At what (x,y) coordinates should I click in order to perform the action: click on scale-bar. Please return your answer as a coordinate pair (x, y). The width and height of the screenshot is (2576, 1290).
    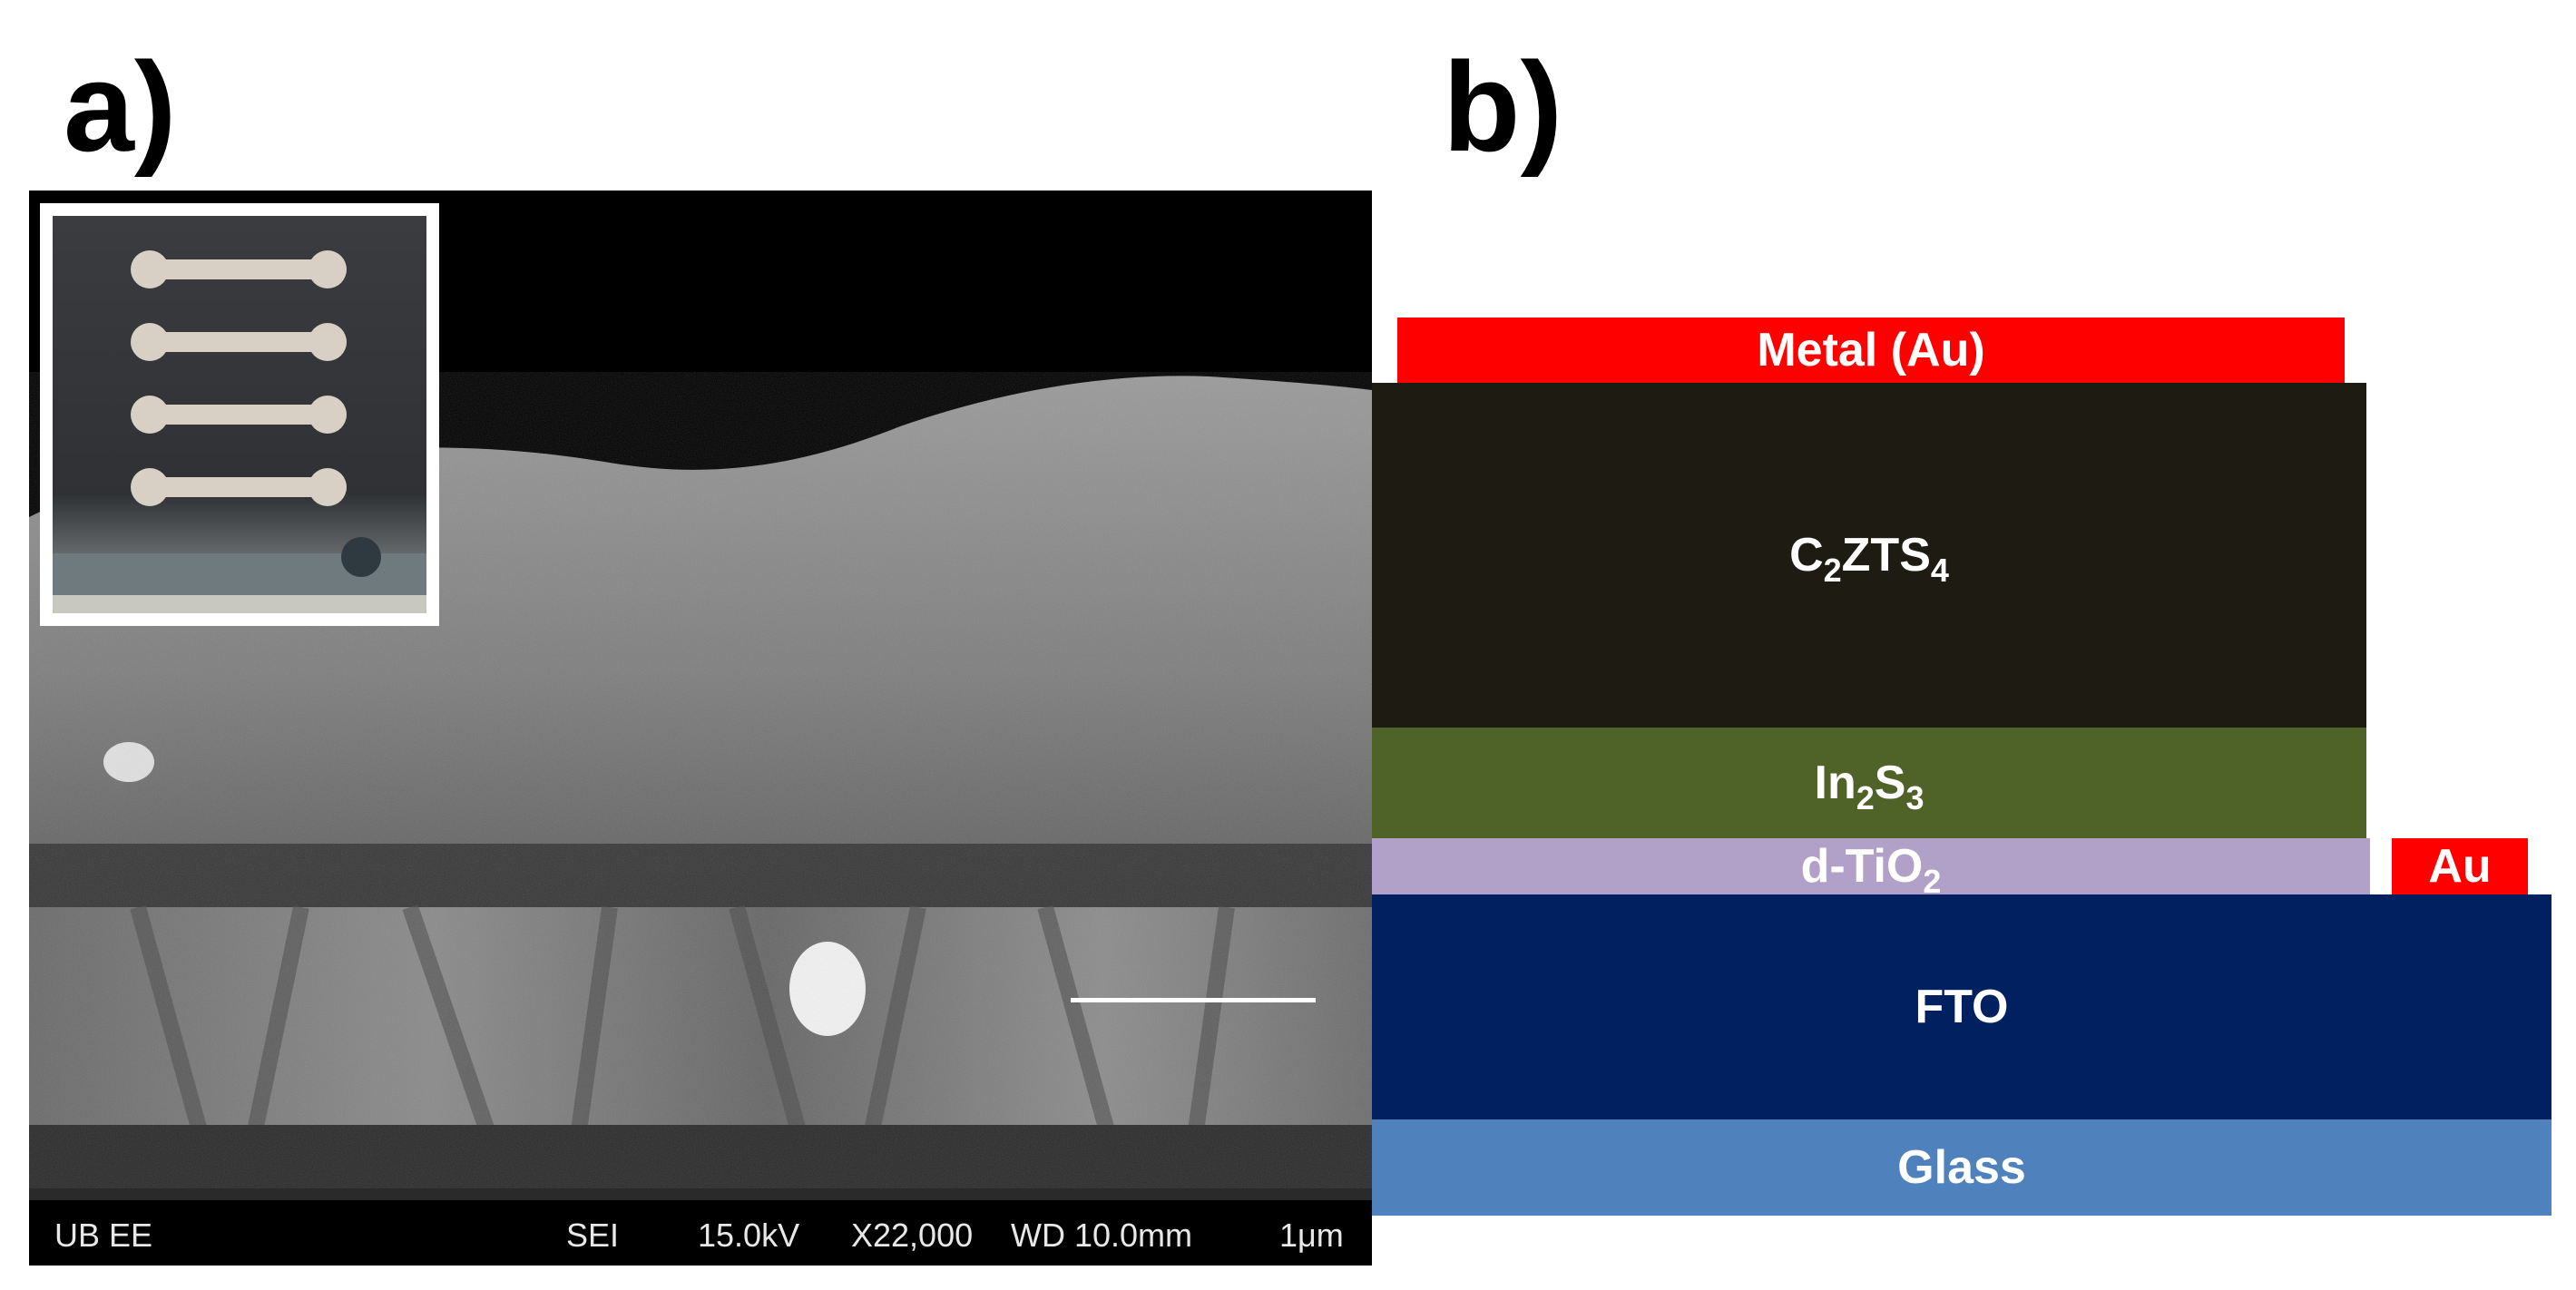
    Looking at the image, I should click on (1193, 1000).